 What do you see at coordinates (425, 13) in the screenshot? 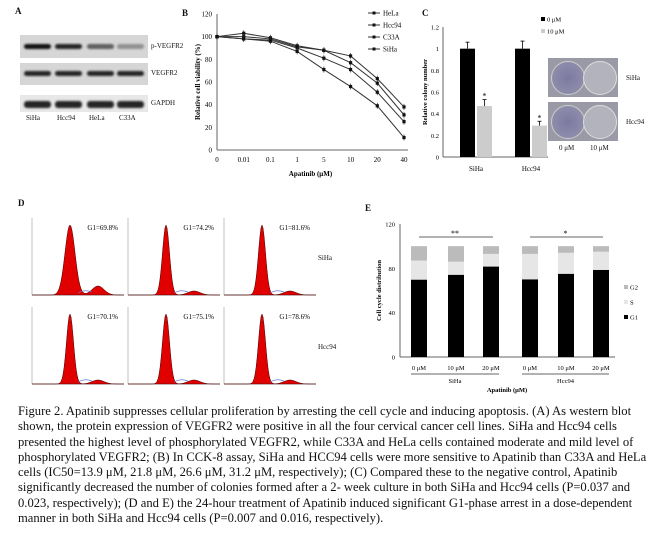
I see `panel-c-label: C` at bounding box center [425, 13].